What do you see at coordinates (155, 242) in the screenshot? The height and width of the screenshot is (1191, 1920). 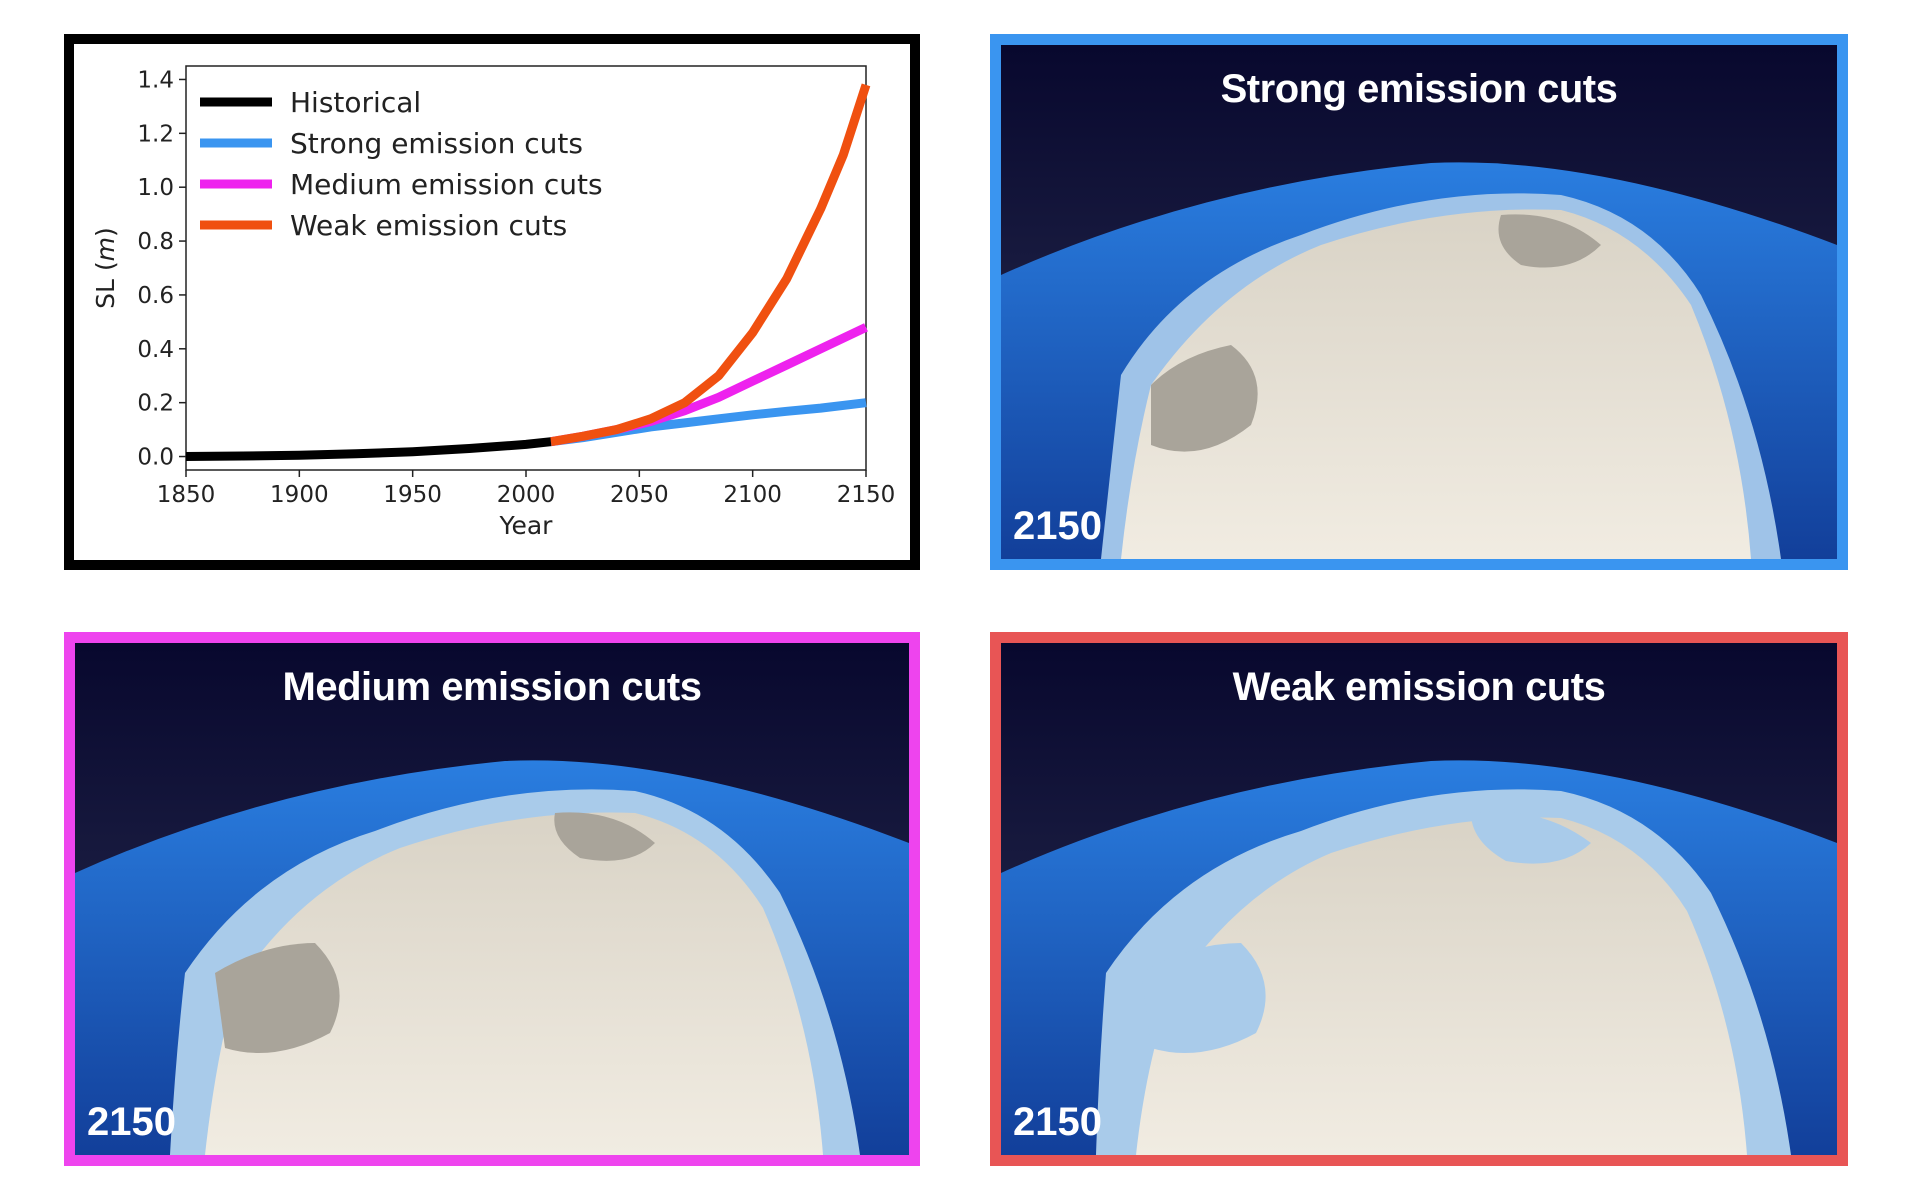 I see `y-tick-label: 0.8` at bounding box center [155, 242].